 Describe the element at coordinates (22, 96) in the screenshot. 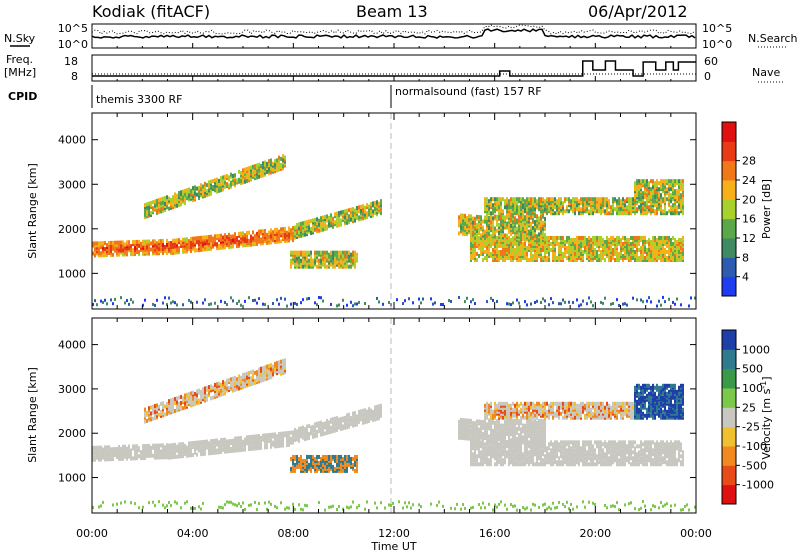

I see `cpid-label: CPID` at that location.